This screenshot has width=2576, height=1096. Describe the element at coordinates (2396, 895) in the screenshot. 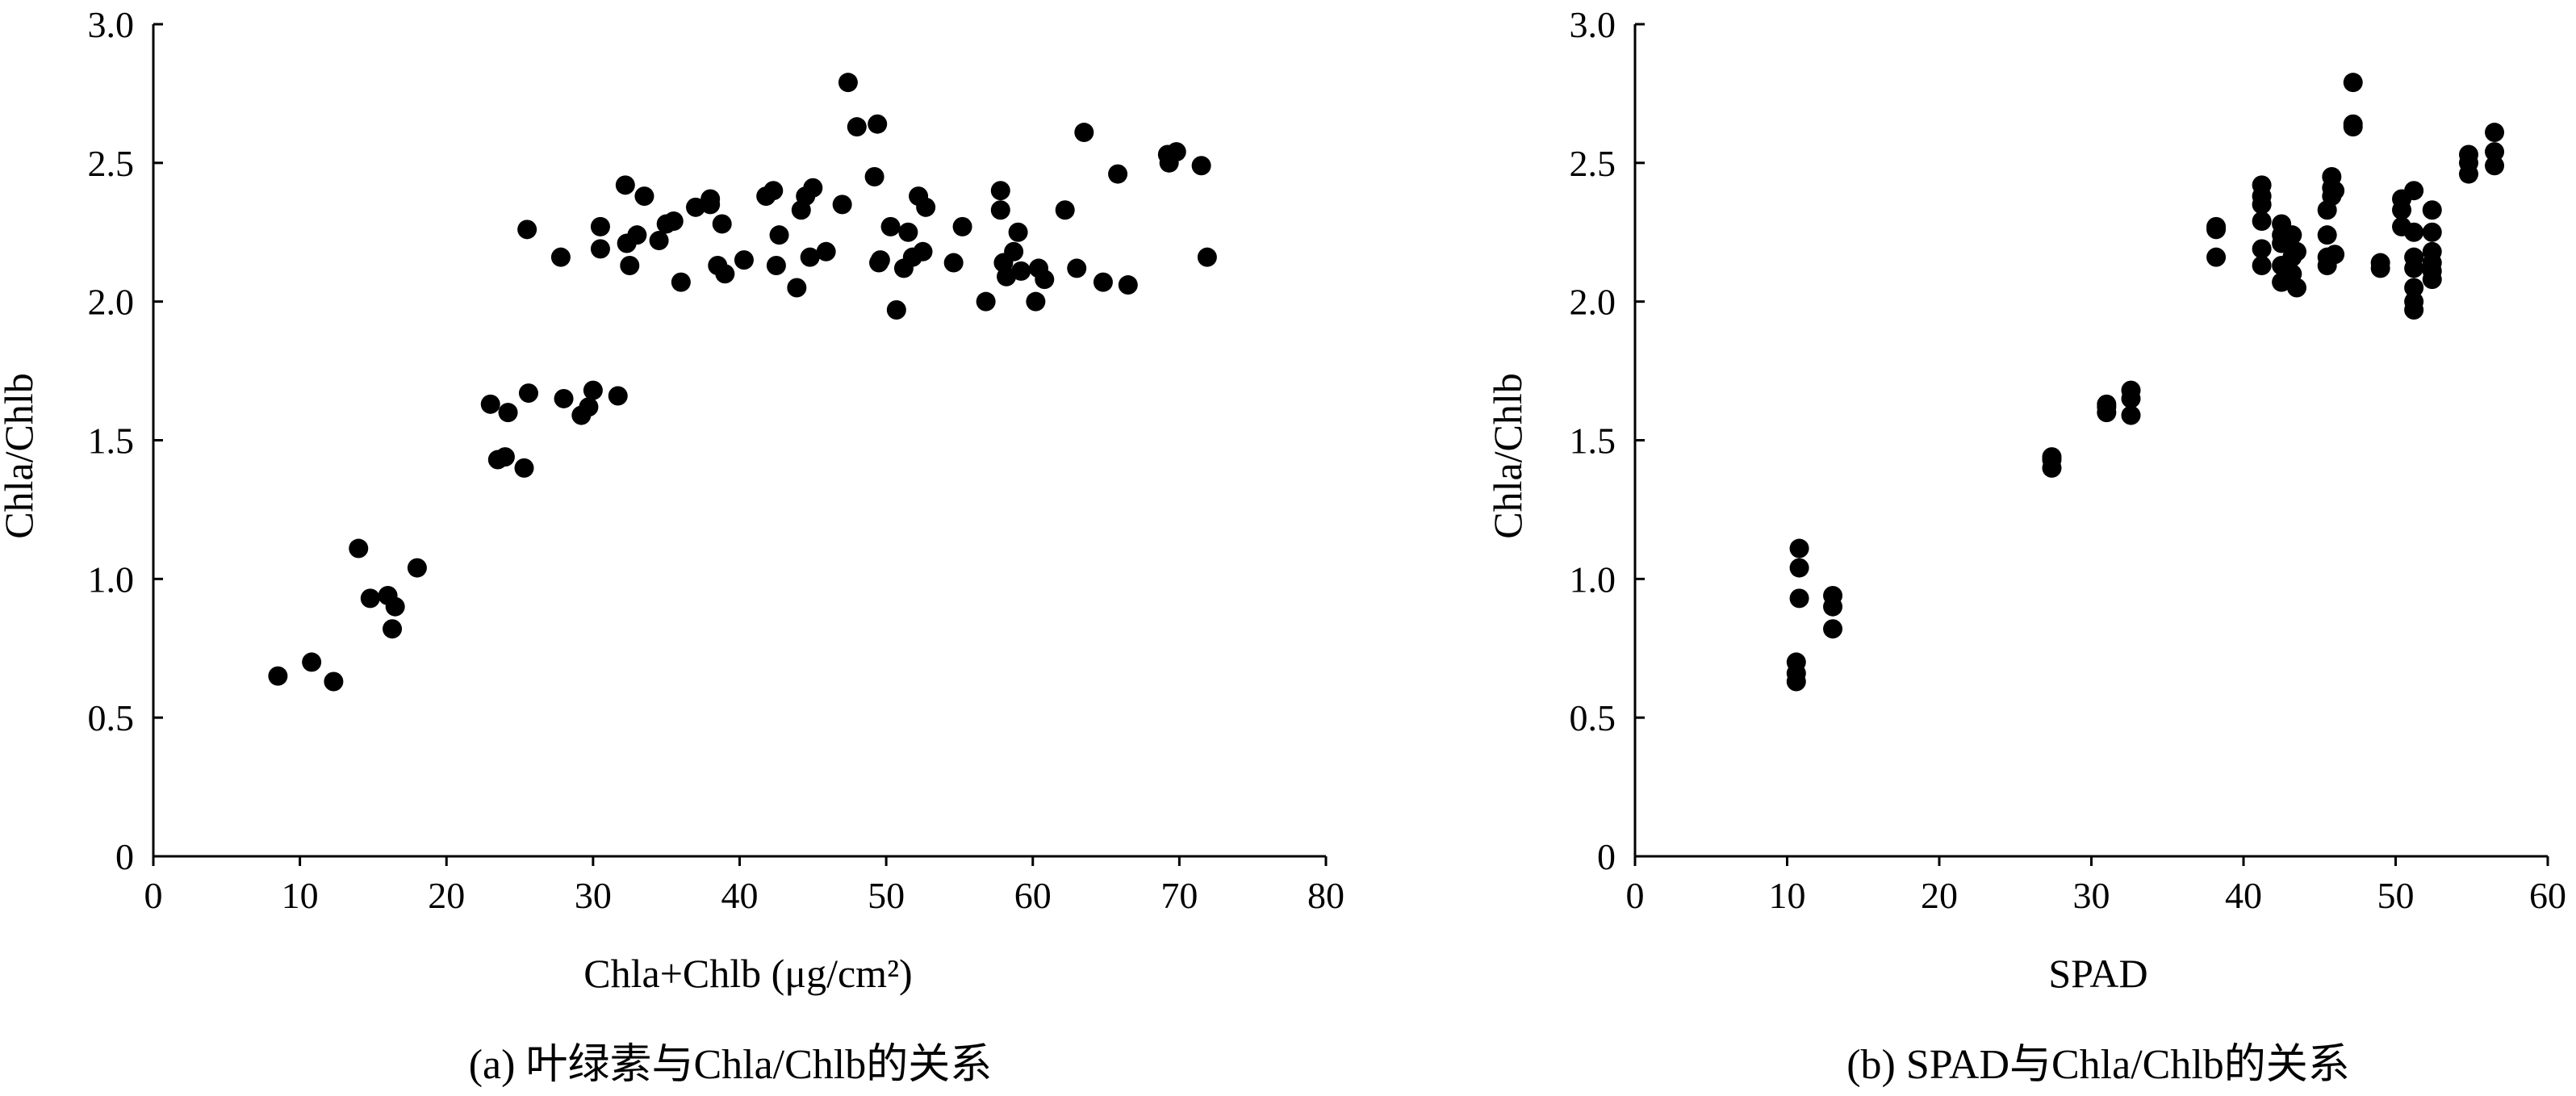

I see `panel-b-x-tick-label: 50` at that location.